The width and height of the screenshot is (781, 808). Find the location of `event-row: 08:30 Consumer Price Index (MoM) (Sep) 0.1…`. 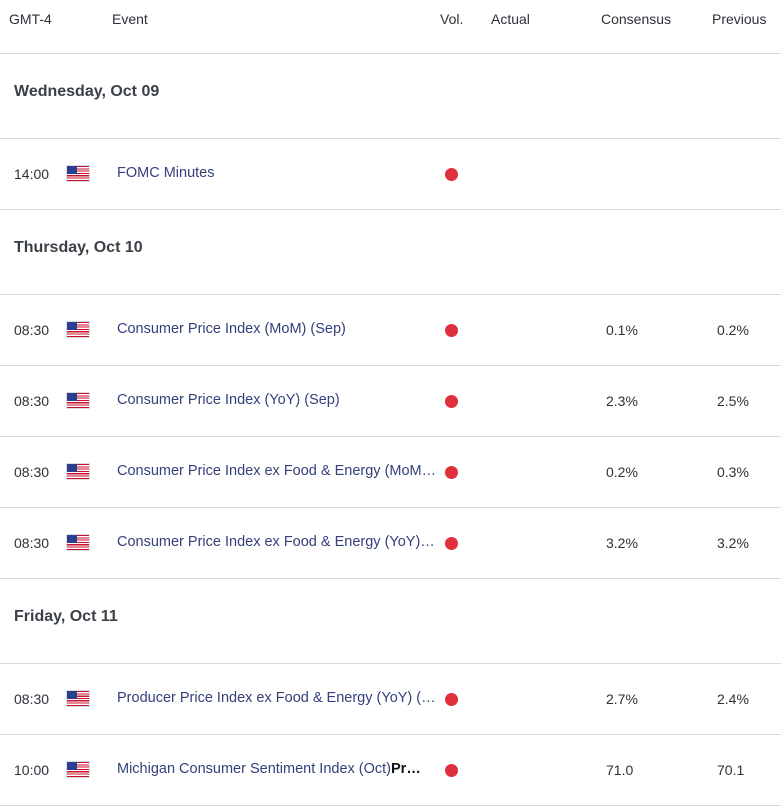

event-row: 08:30 Consumer Price Index (MoM) (Sep) 0.1… is located at coordinates (390, 330).